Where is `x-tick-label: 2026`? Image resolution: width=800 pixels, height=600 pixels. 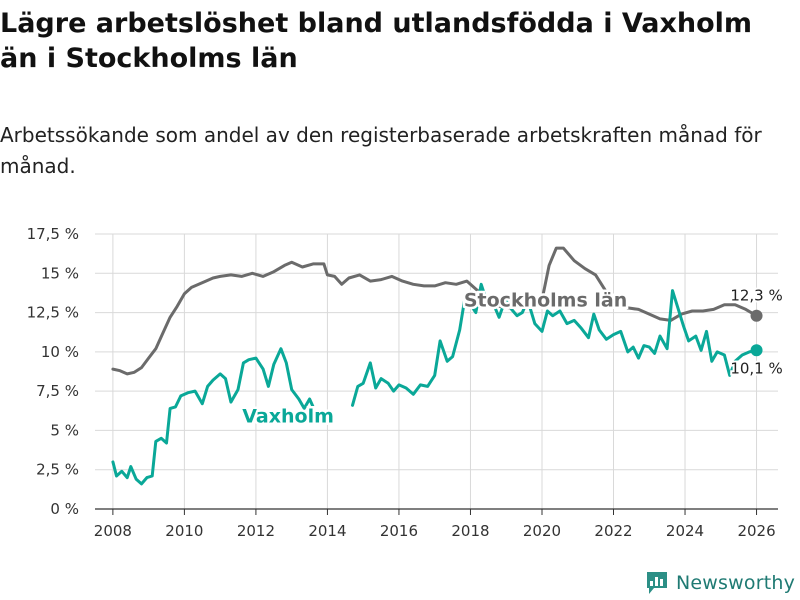 x-tick-label: 2026 is located at coordinates (756, 531).